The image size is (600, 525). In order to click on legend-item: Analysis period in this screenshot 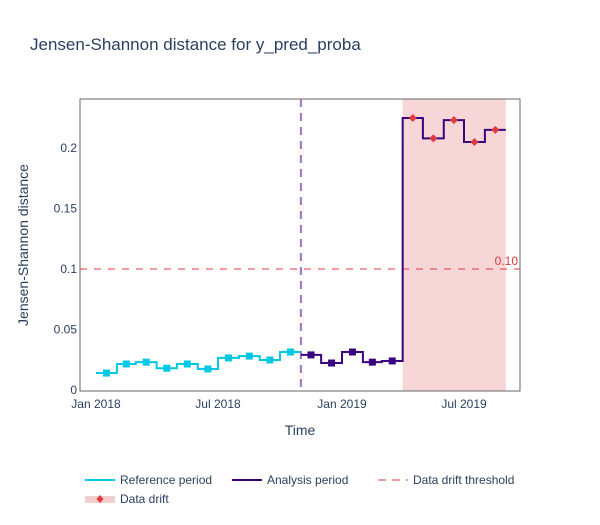, I will do `click(290, 480)`.